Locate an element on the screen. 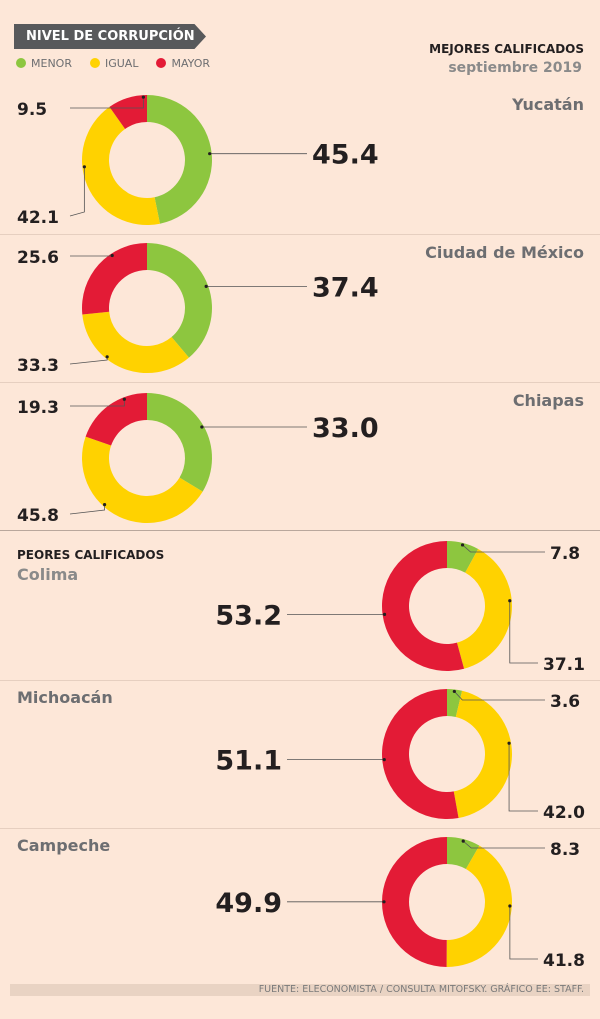  value-label-mayor: 9.5 is located at coordinates (32, 110).